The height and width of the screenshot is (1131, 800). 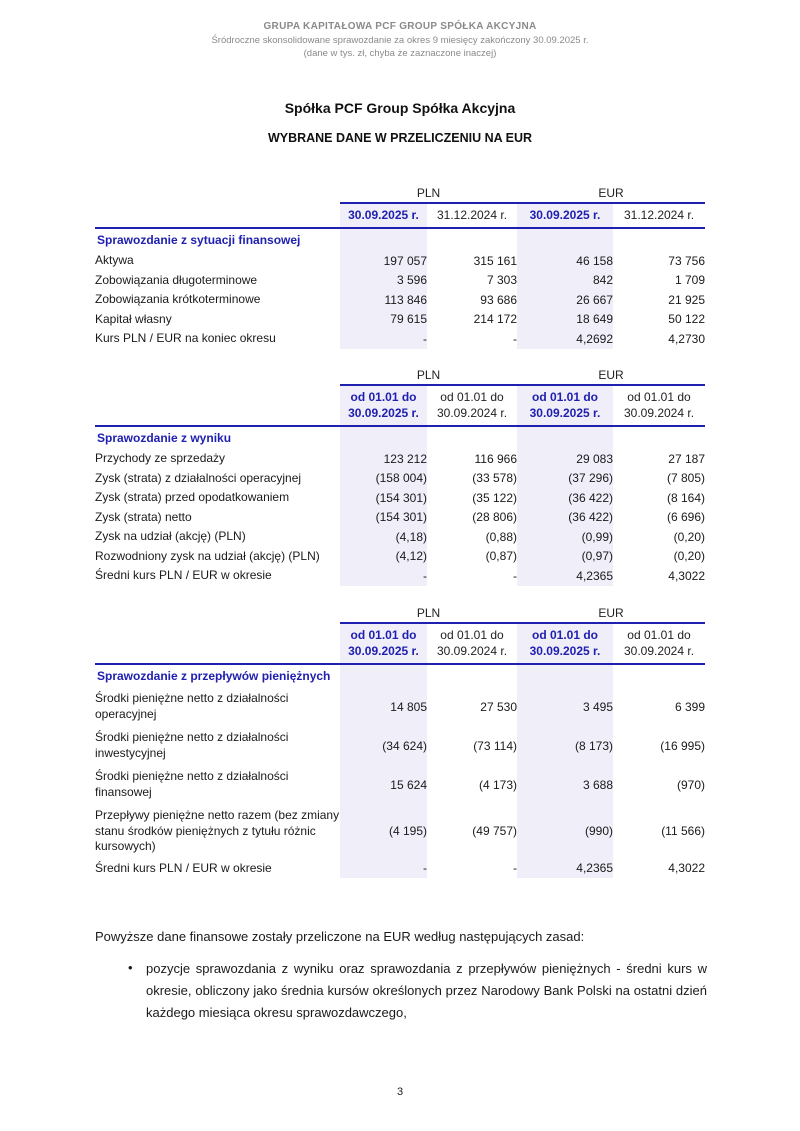 What do you see at coordinates (214, 676) in the screenshot?
I see `section-title: Sprawozdanie z przepływów pieniężnych` at bounding box center [214, 676].